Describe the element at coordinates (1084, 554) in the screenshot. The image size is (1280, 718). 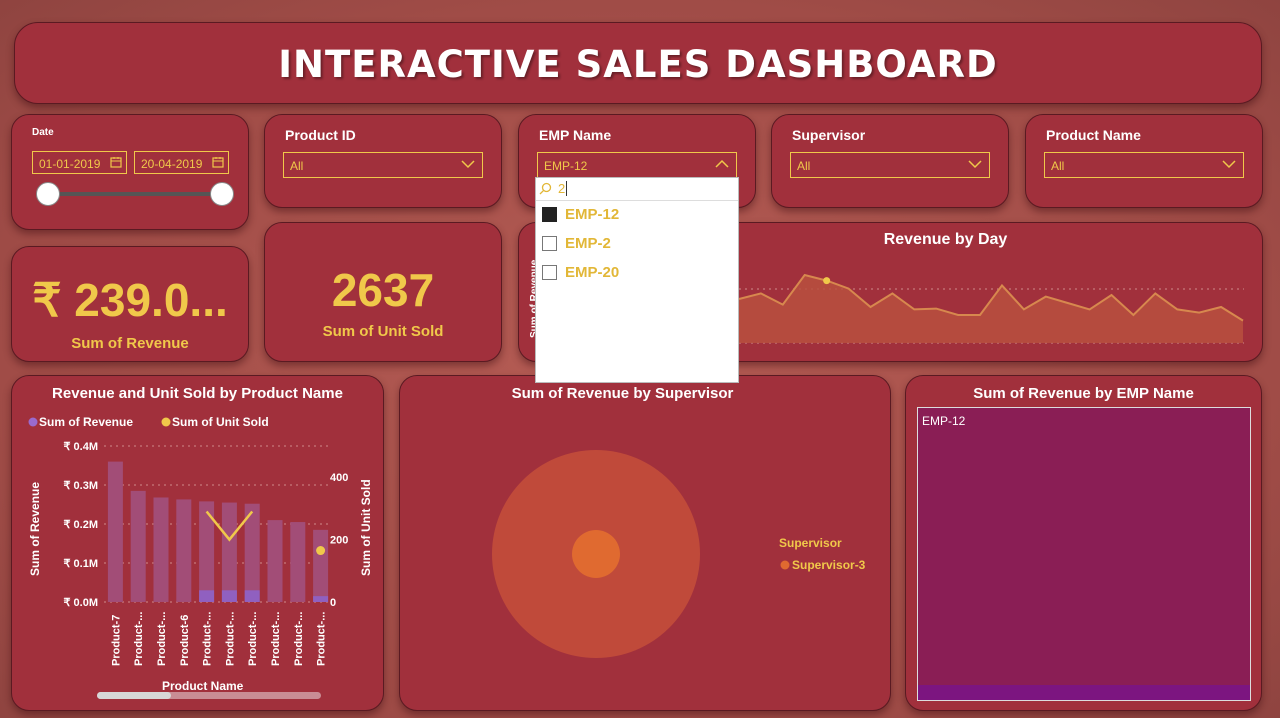
I see `treemap-tile-emp-12: EMP-12` at that location.